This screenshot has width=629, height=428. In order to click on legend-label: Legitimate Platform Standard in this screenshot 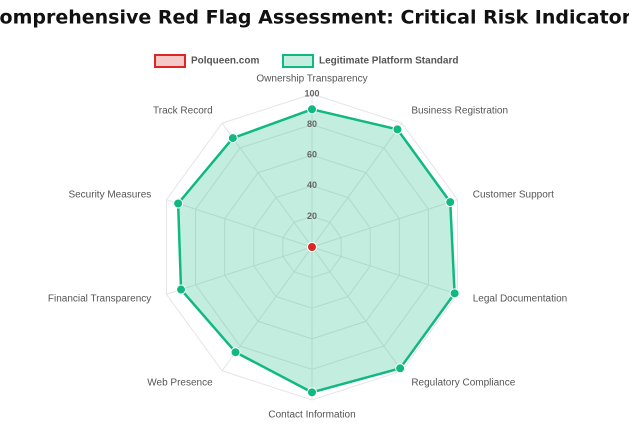, I will do `click(388, 61)`.